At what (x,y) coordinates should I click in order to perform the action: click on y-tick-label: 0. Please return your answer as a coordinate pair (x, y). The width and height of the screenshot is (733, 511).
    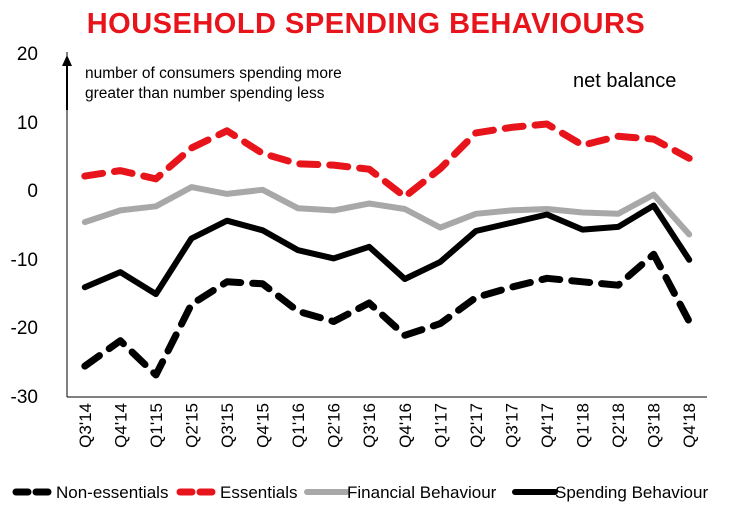
    Looking at the image, I should click on (32, 191).